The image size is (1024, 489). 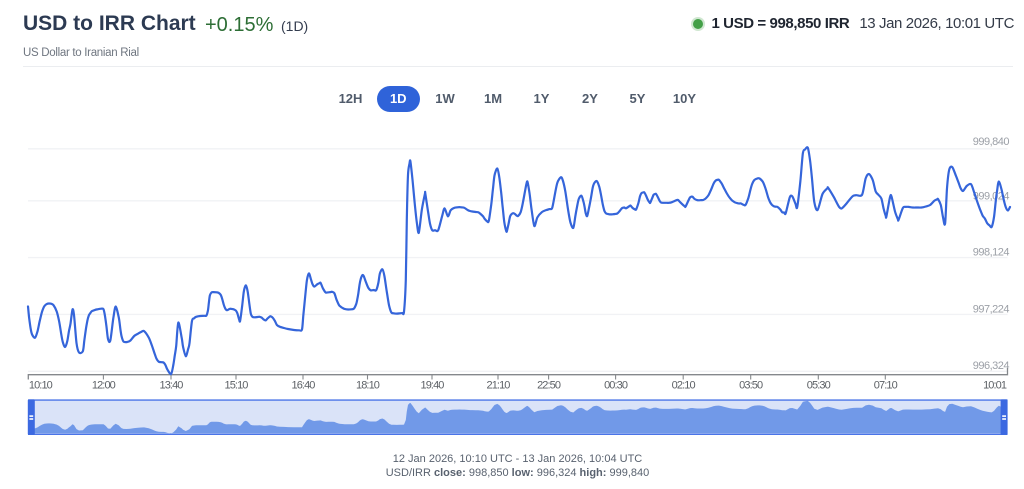 I want to click on svg-text: 12:00, so click(x=104, y=386).